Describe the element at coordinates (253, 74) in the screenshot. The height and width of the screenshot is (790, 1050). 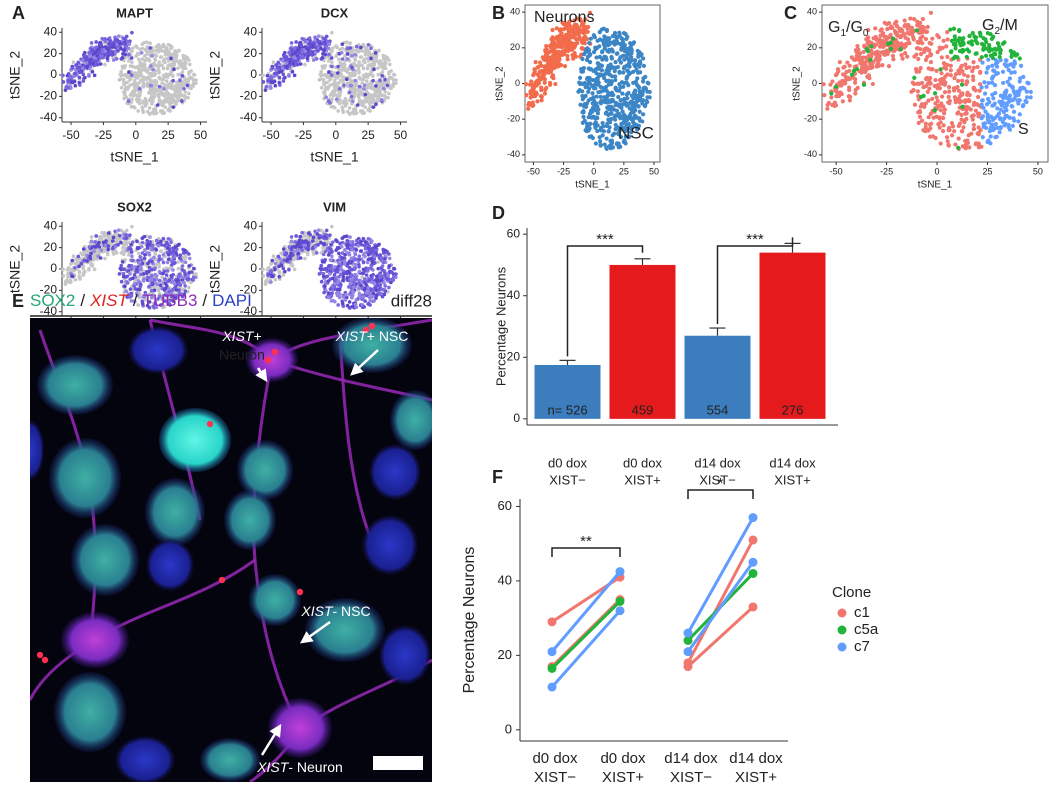
I see `y-tick-label: 0` at that location.